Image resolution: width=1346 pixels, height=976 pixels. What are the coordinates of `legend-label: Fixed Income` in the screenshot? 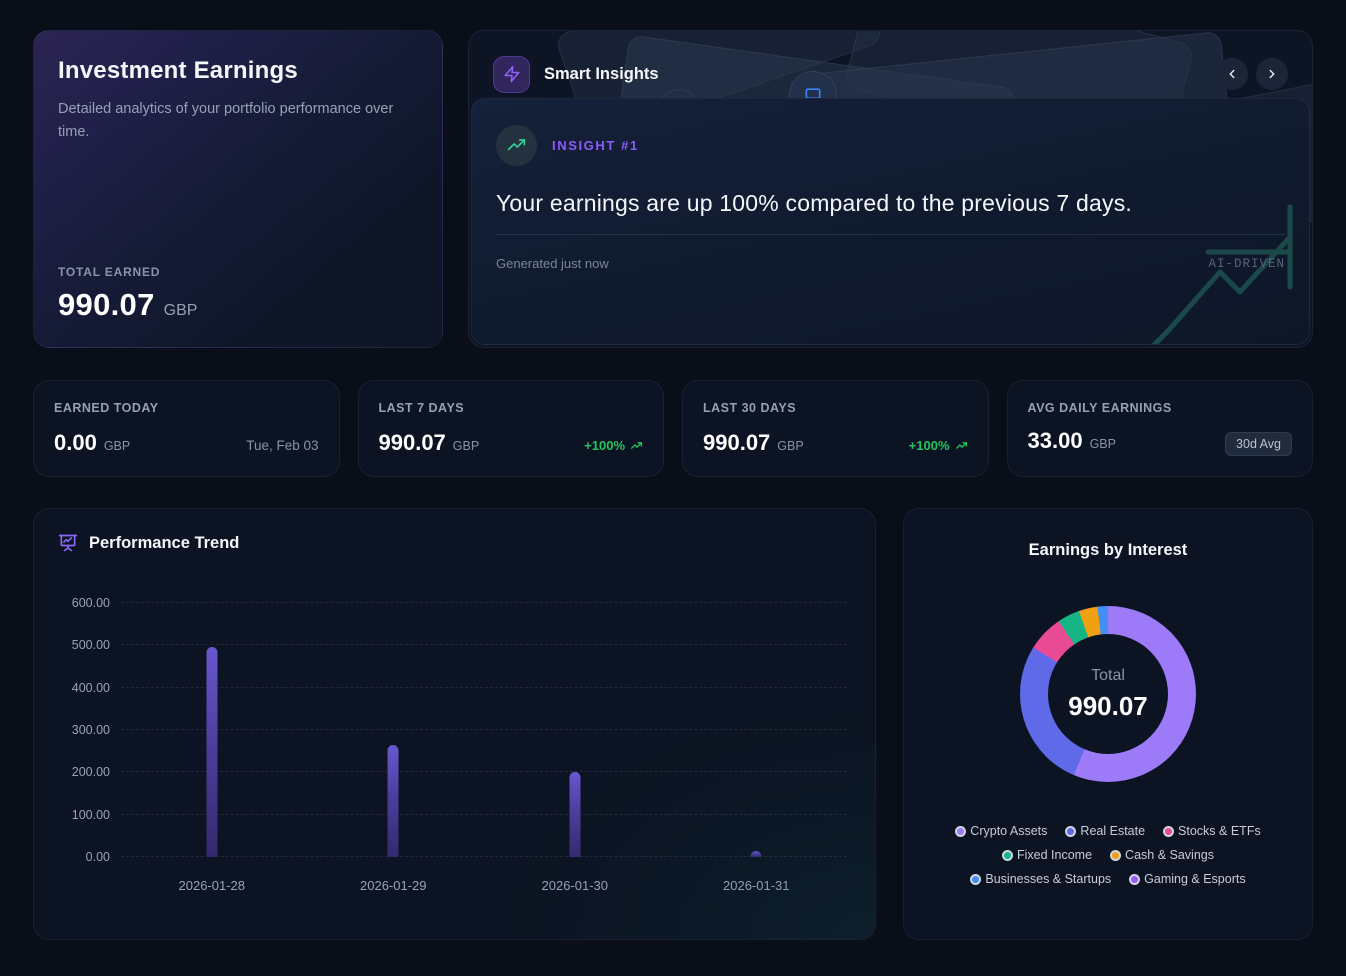 It's located at (1055, 855).